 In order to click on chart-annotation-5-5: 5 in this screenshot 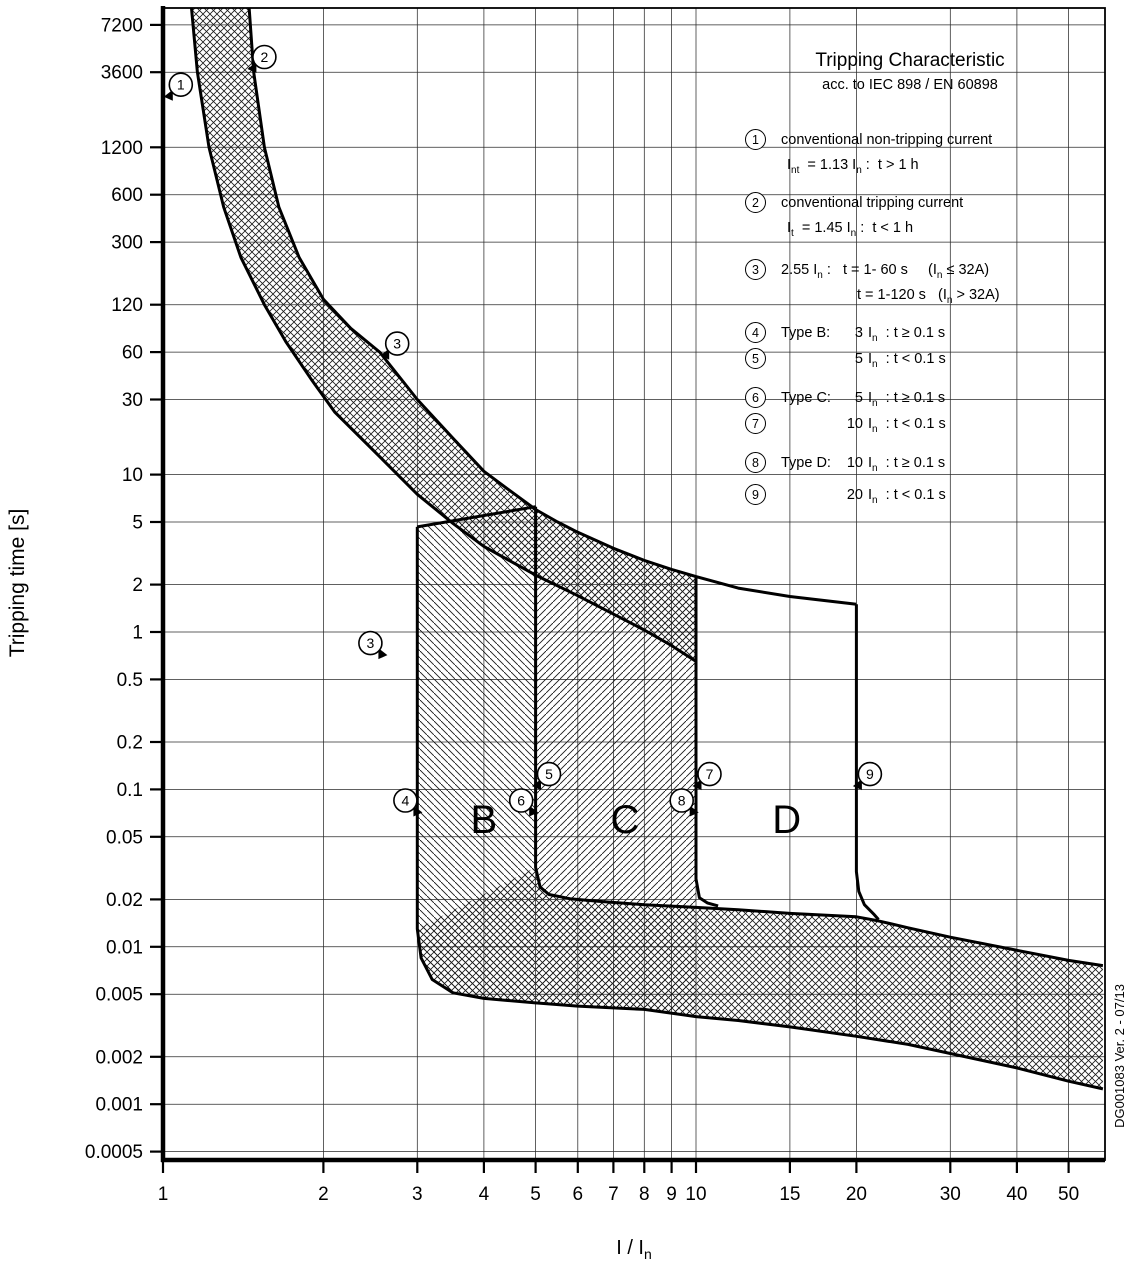, I will do `click(547, 776)`.